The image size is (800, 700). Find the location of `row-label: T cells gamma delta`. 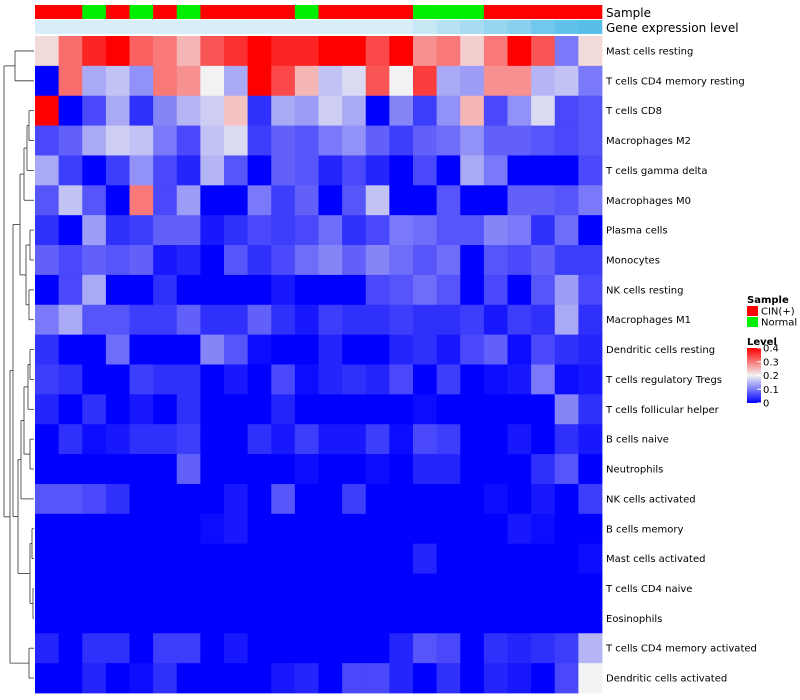

row-label: T cells gamma delta is located at coordinates (656, 171).